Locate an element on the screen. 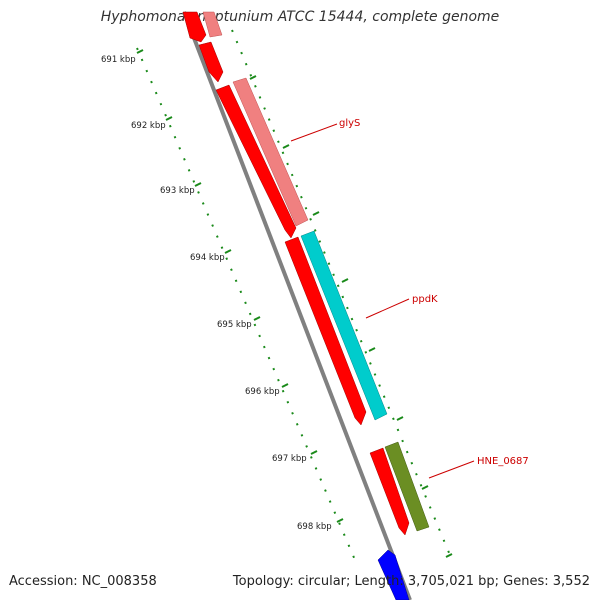 The height and width of the screenshot is (600, 600). gene-label-ppdK: ppdK is located at coordinates (425, 299).